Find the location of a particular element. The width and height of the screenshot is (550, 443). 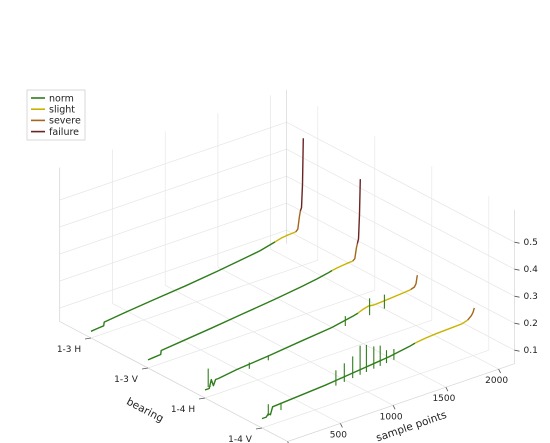

pane-edge-front is located at coordinates (401, 402).